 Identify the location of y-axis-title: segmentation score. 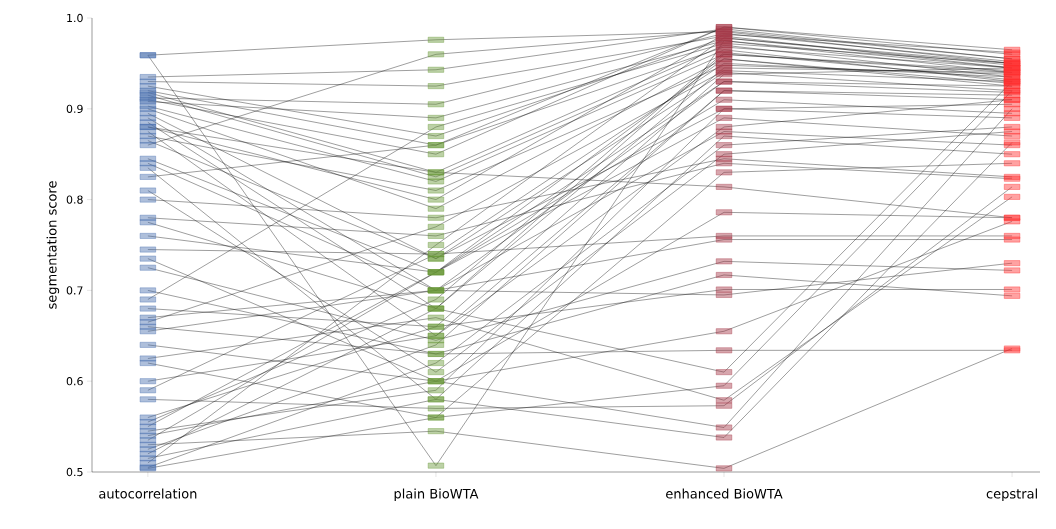
(53, 245).